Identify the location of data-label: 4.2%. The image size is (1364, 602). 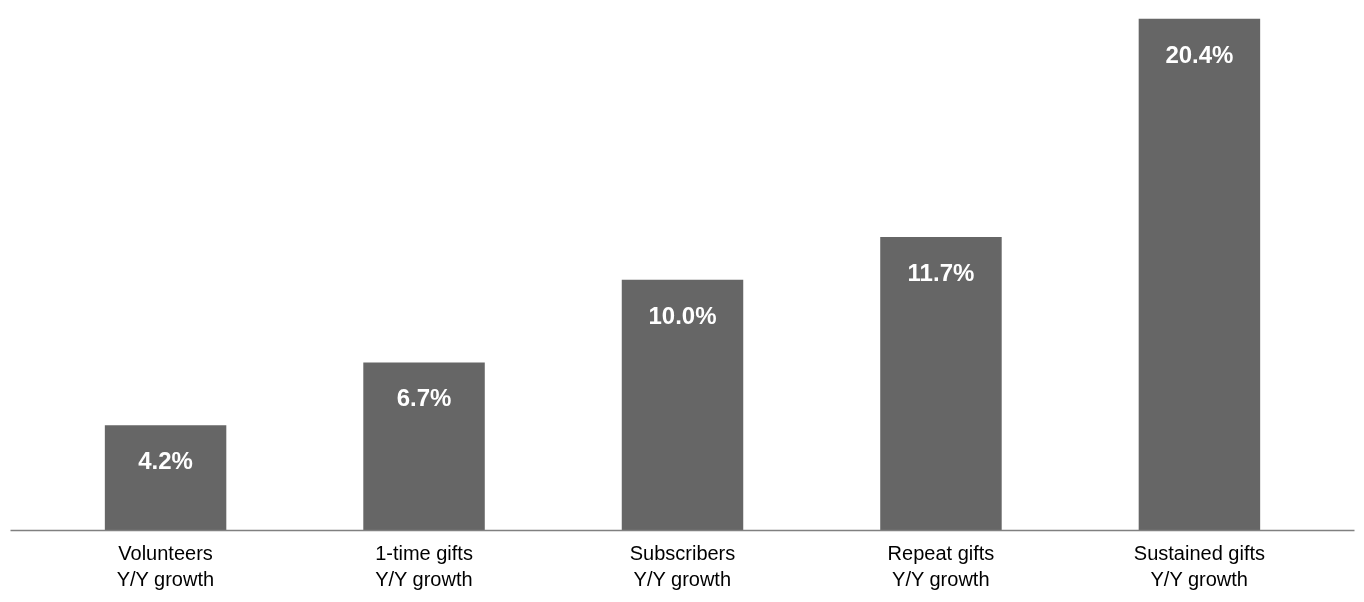
(165, 461).